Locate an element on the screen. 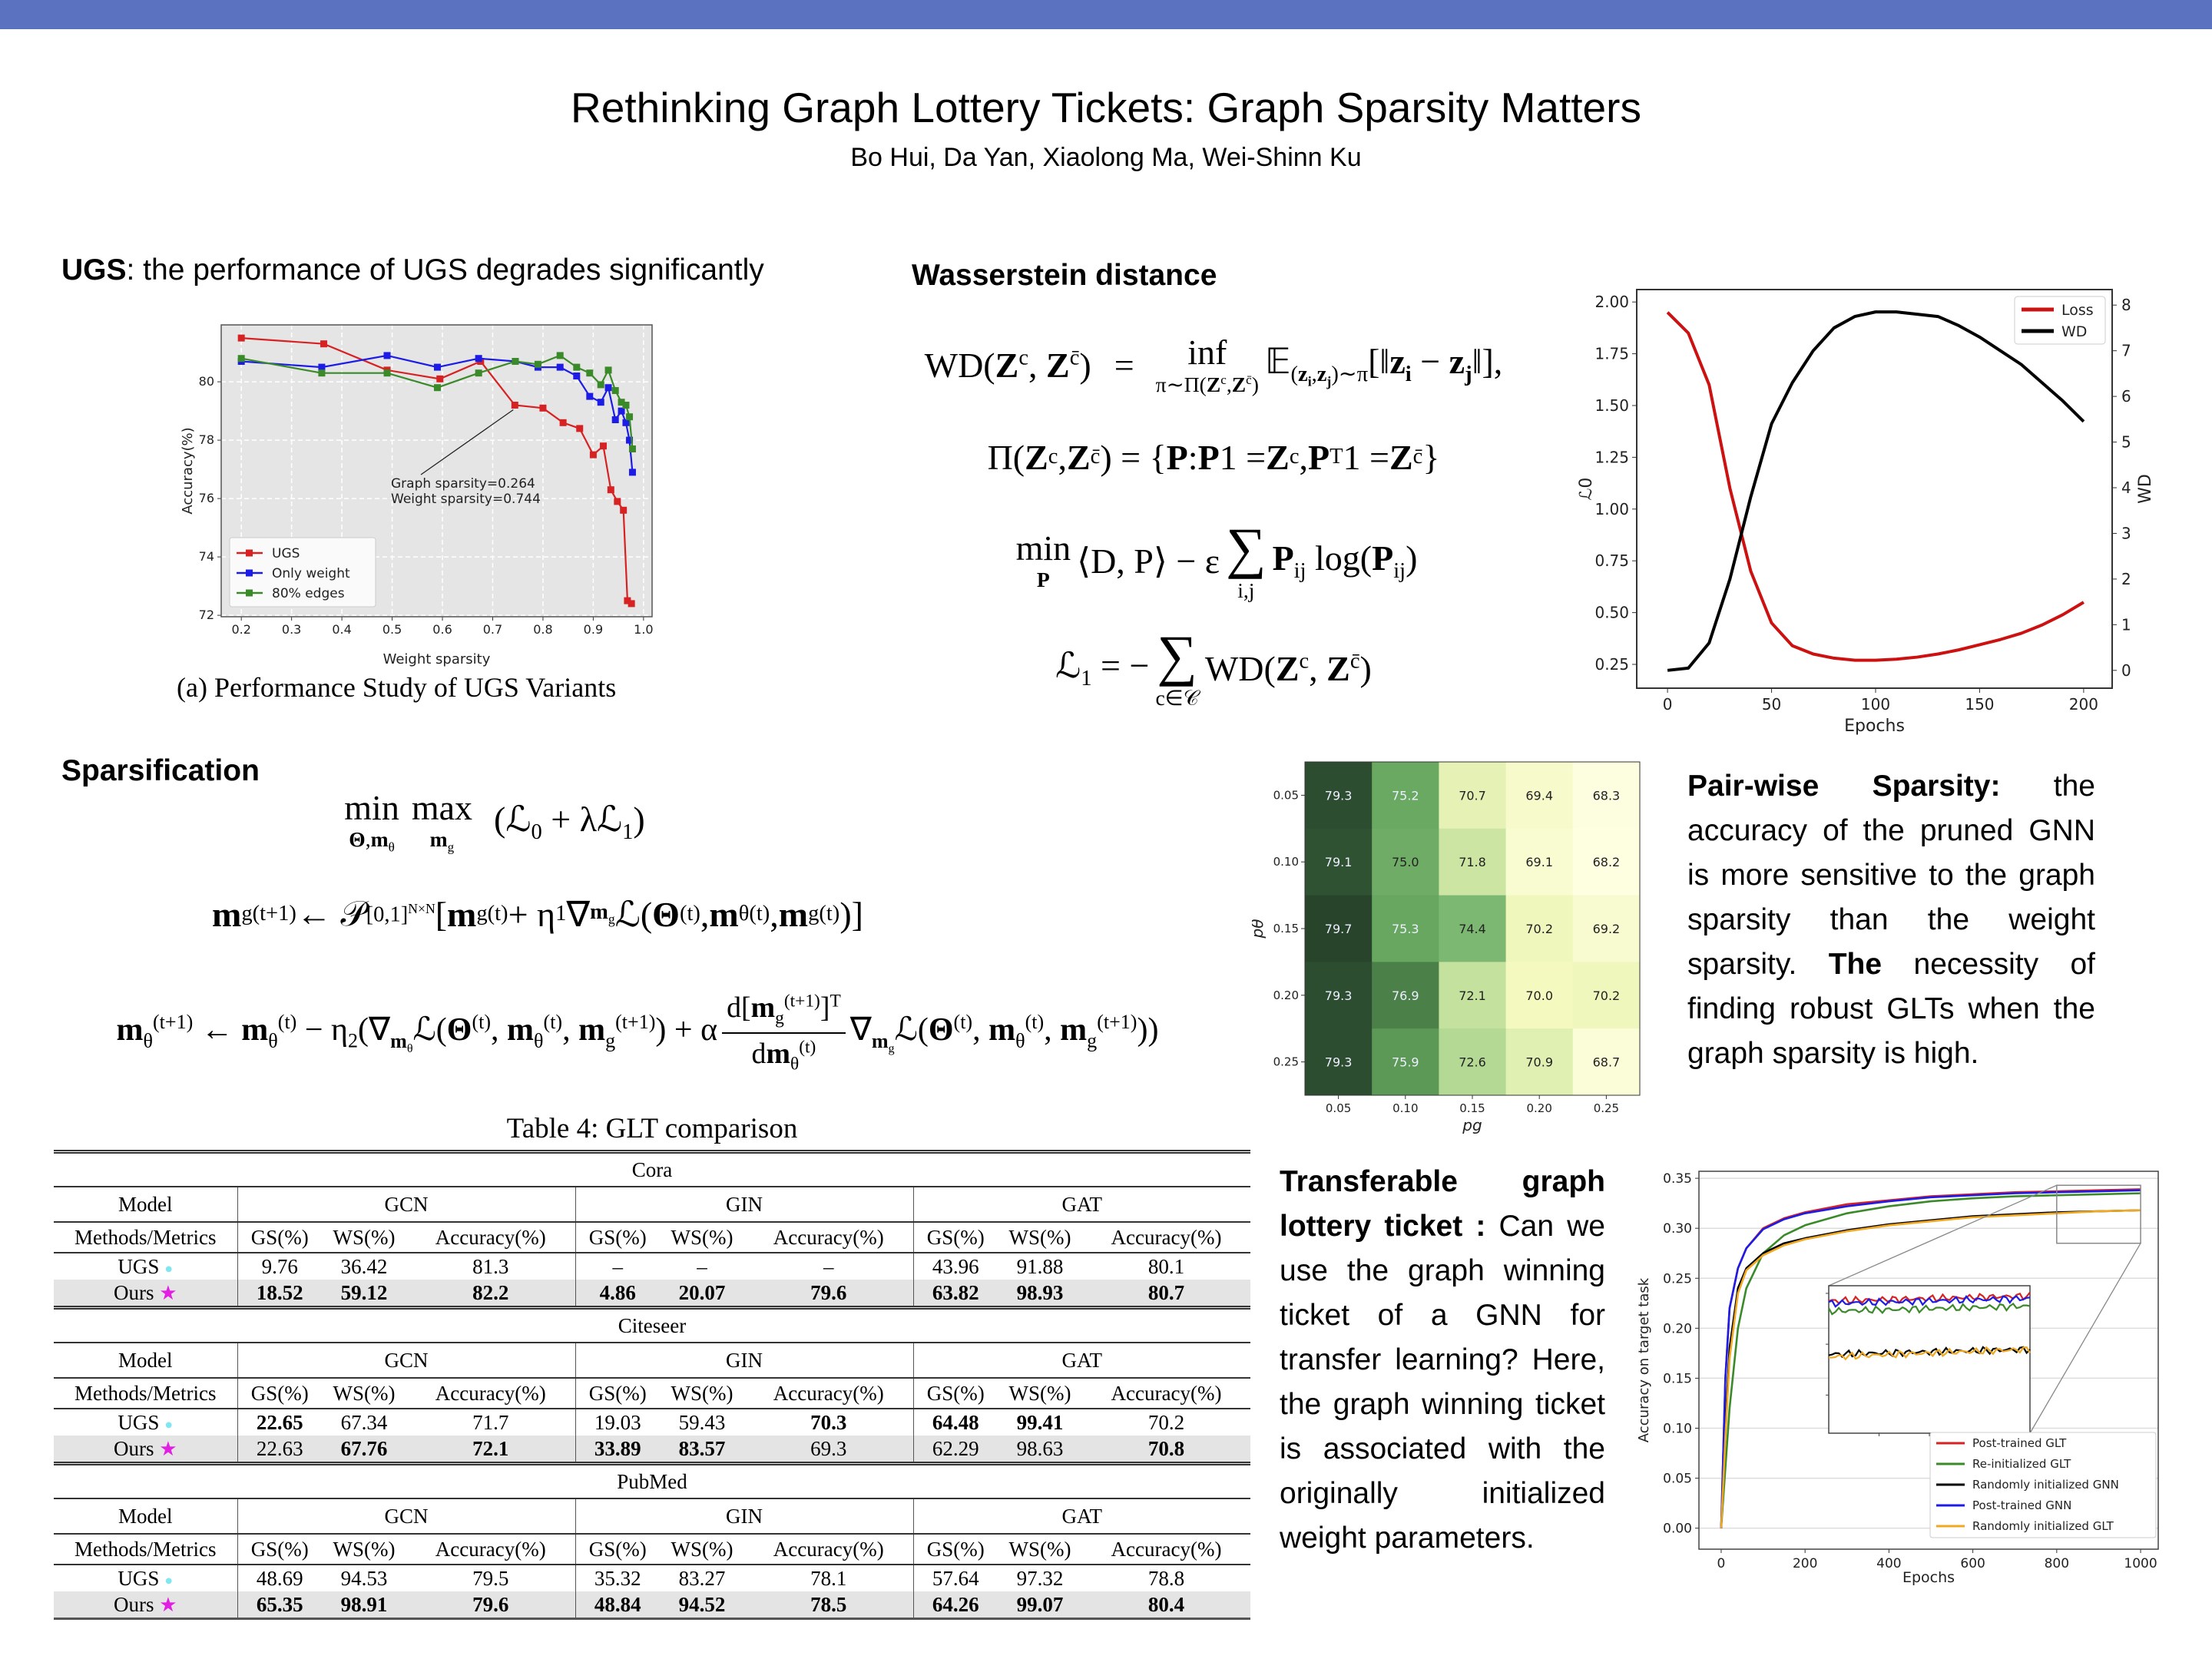  inset-series-line is located at coordinates (1930, 1301).